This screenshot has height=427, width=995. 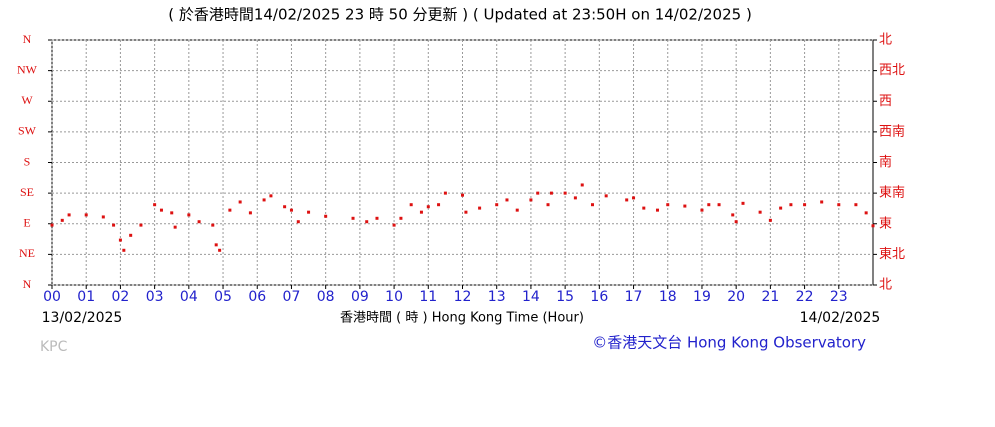 I want to click on y-tick-label: NE, so click(x=27, y=253).